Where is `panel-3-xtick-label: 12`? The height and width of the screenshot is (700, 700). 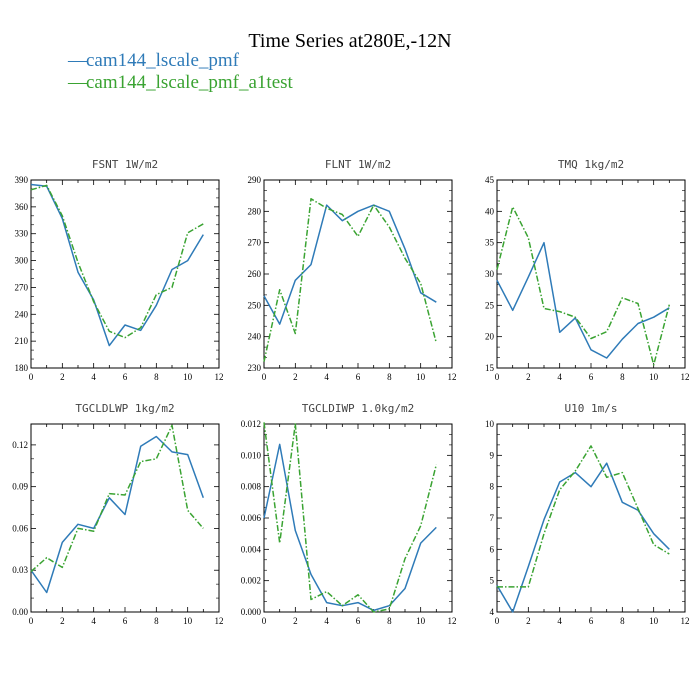
panel-3-xtick-label: 12 is located at coordinates (685, 377).